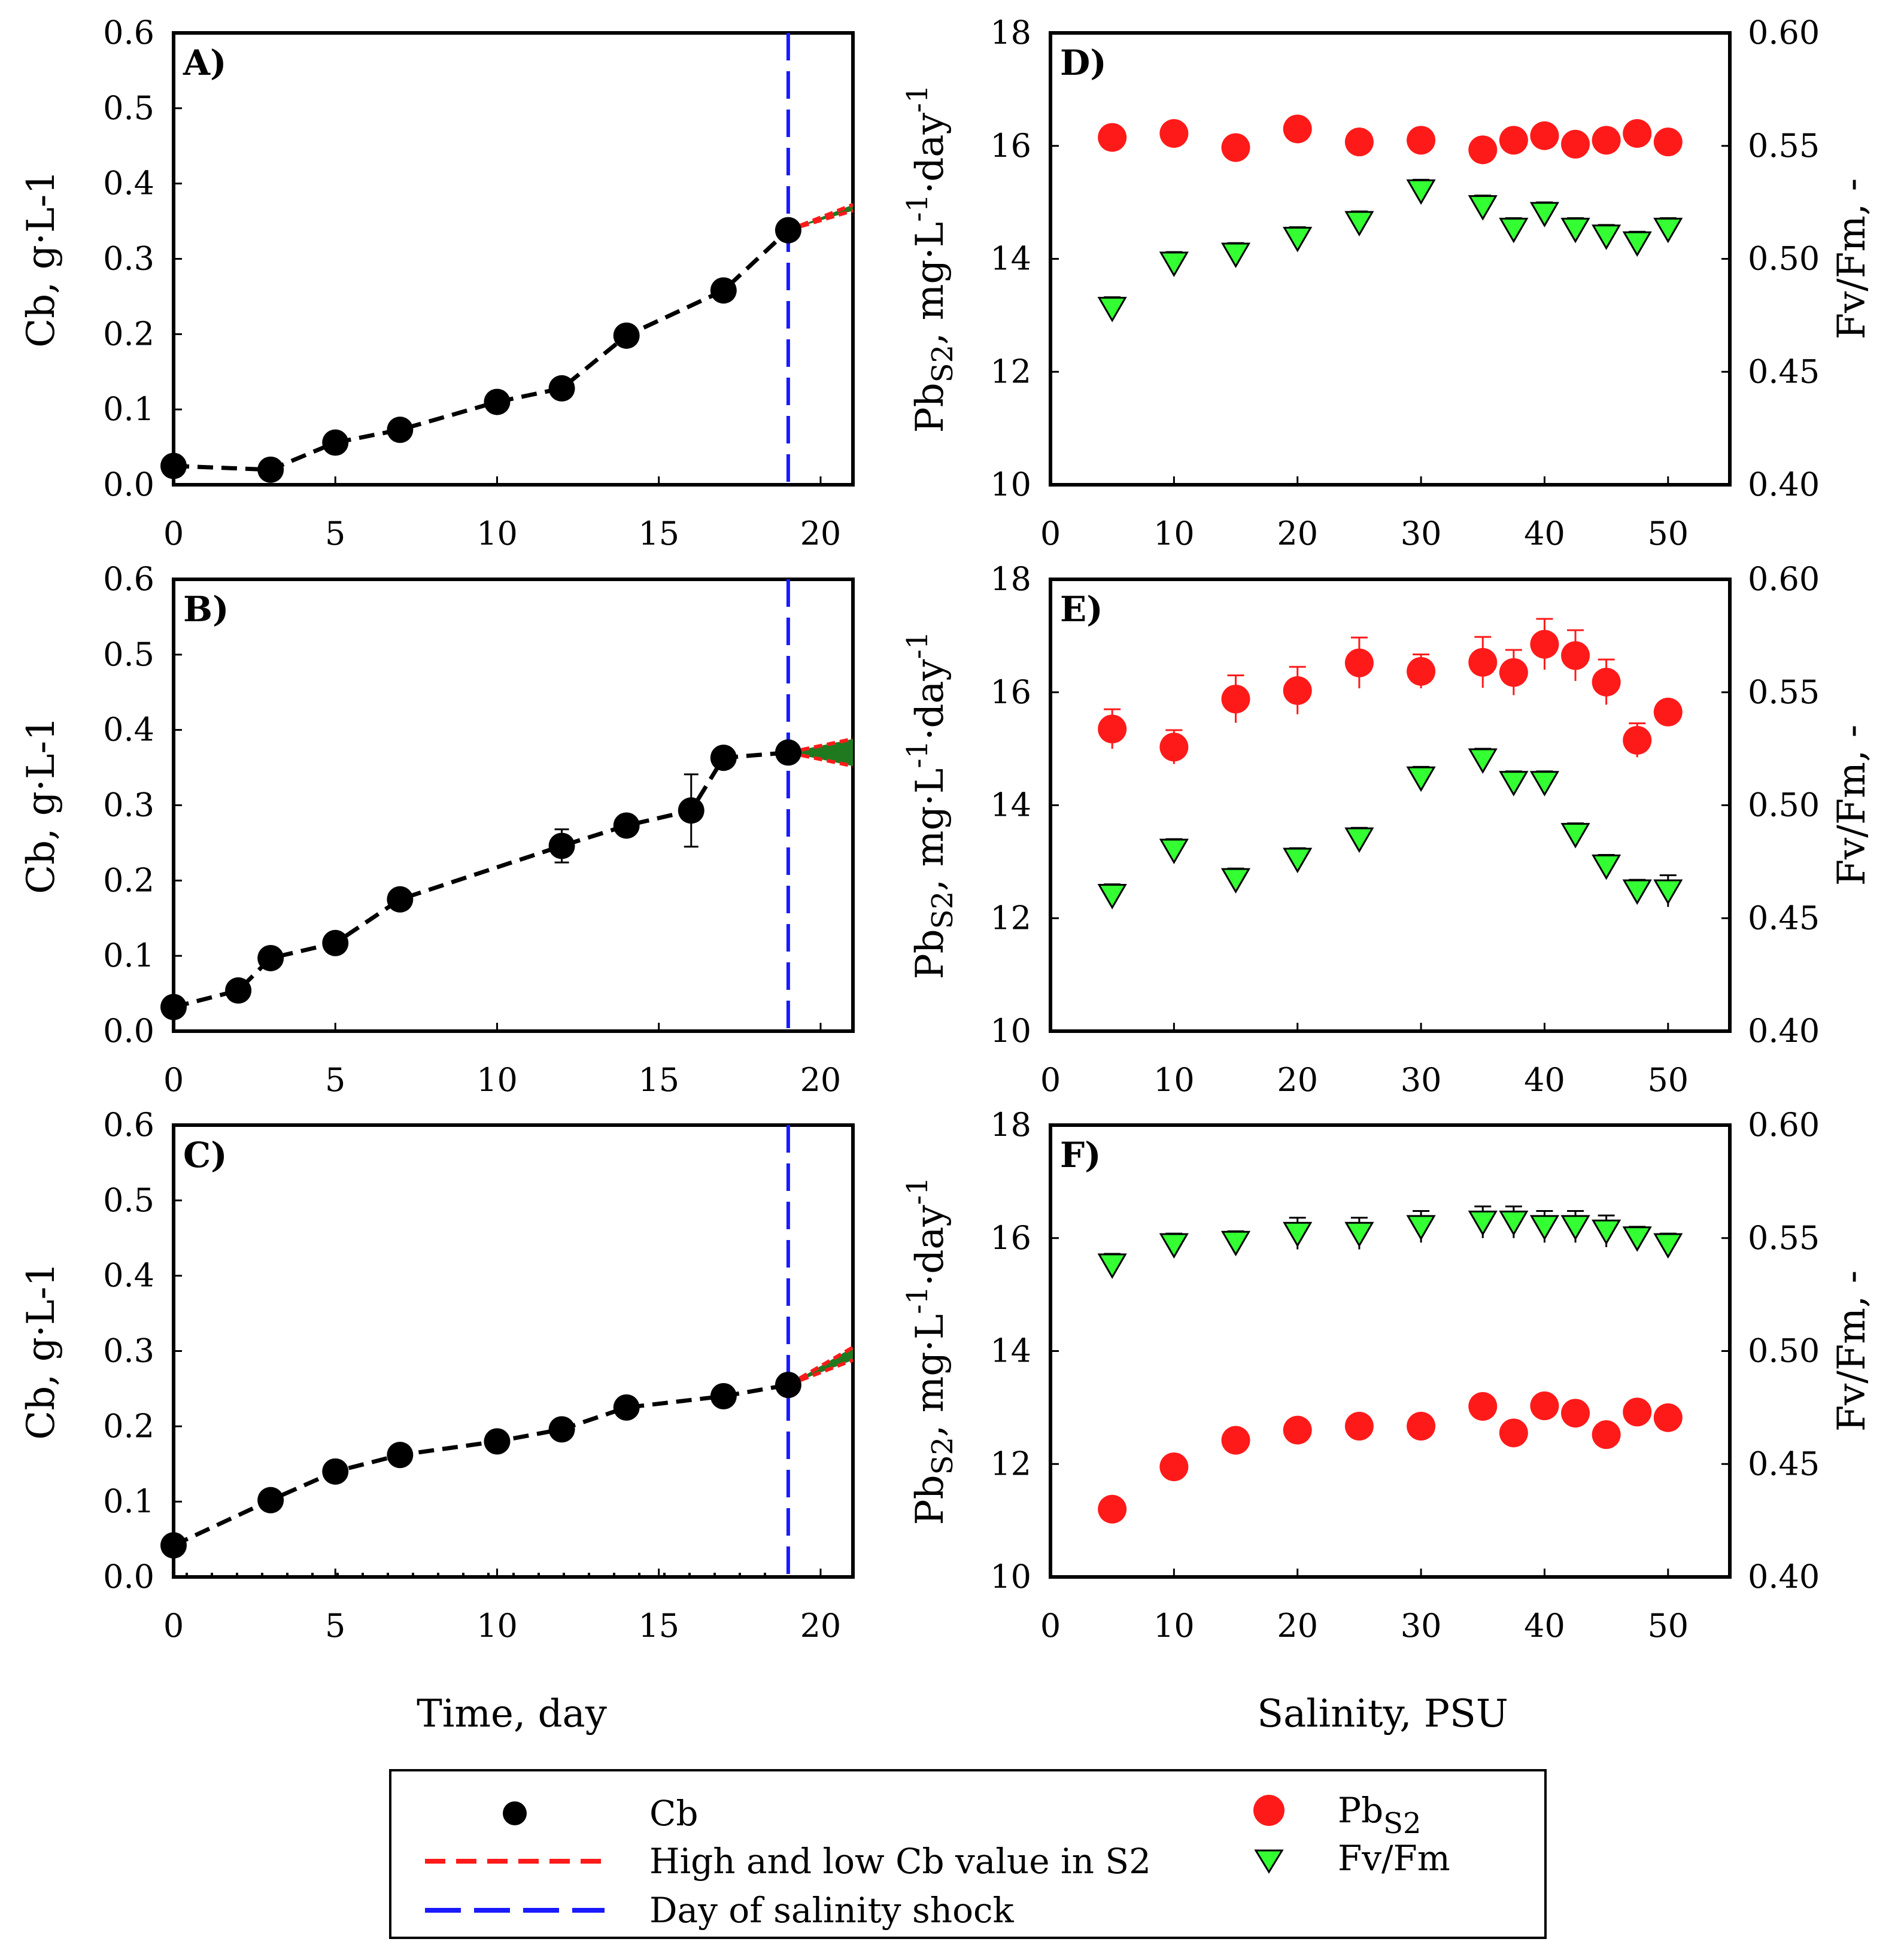  What do you see at coordinates (1082, 609) in the screenshot?
I see `panel-label: E)` at bounding box center [1082, 609].